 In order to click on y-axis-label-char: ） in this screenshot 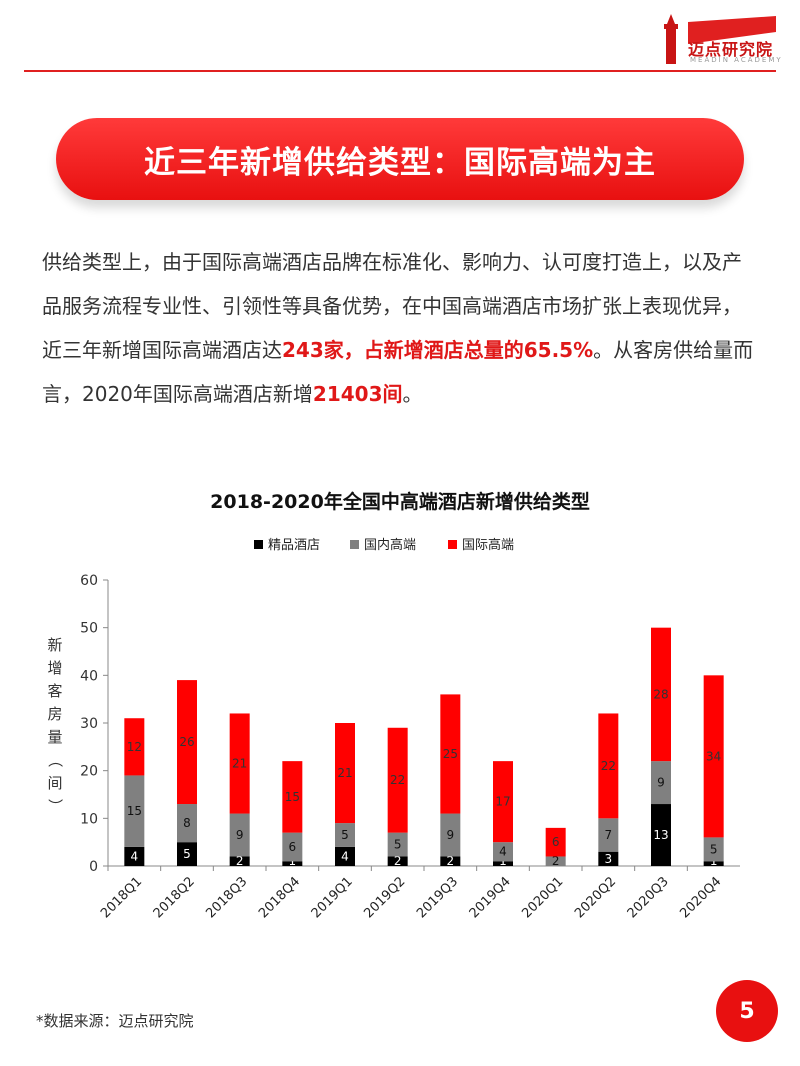, I will do `click(55, 805)`.